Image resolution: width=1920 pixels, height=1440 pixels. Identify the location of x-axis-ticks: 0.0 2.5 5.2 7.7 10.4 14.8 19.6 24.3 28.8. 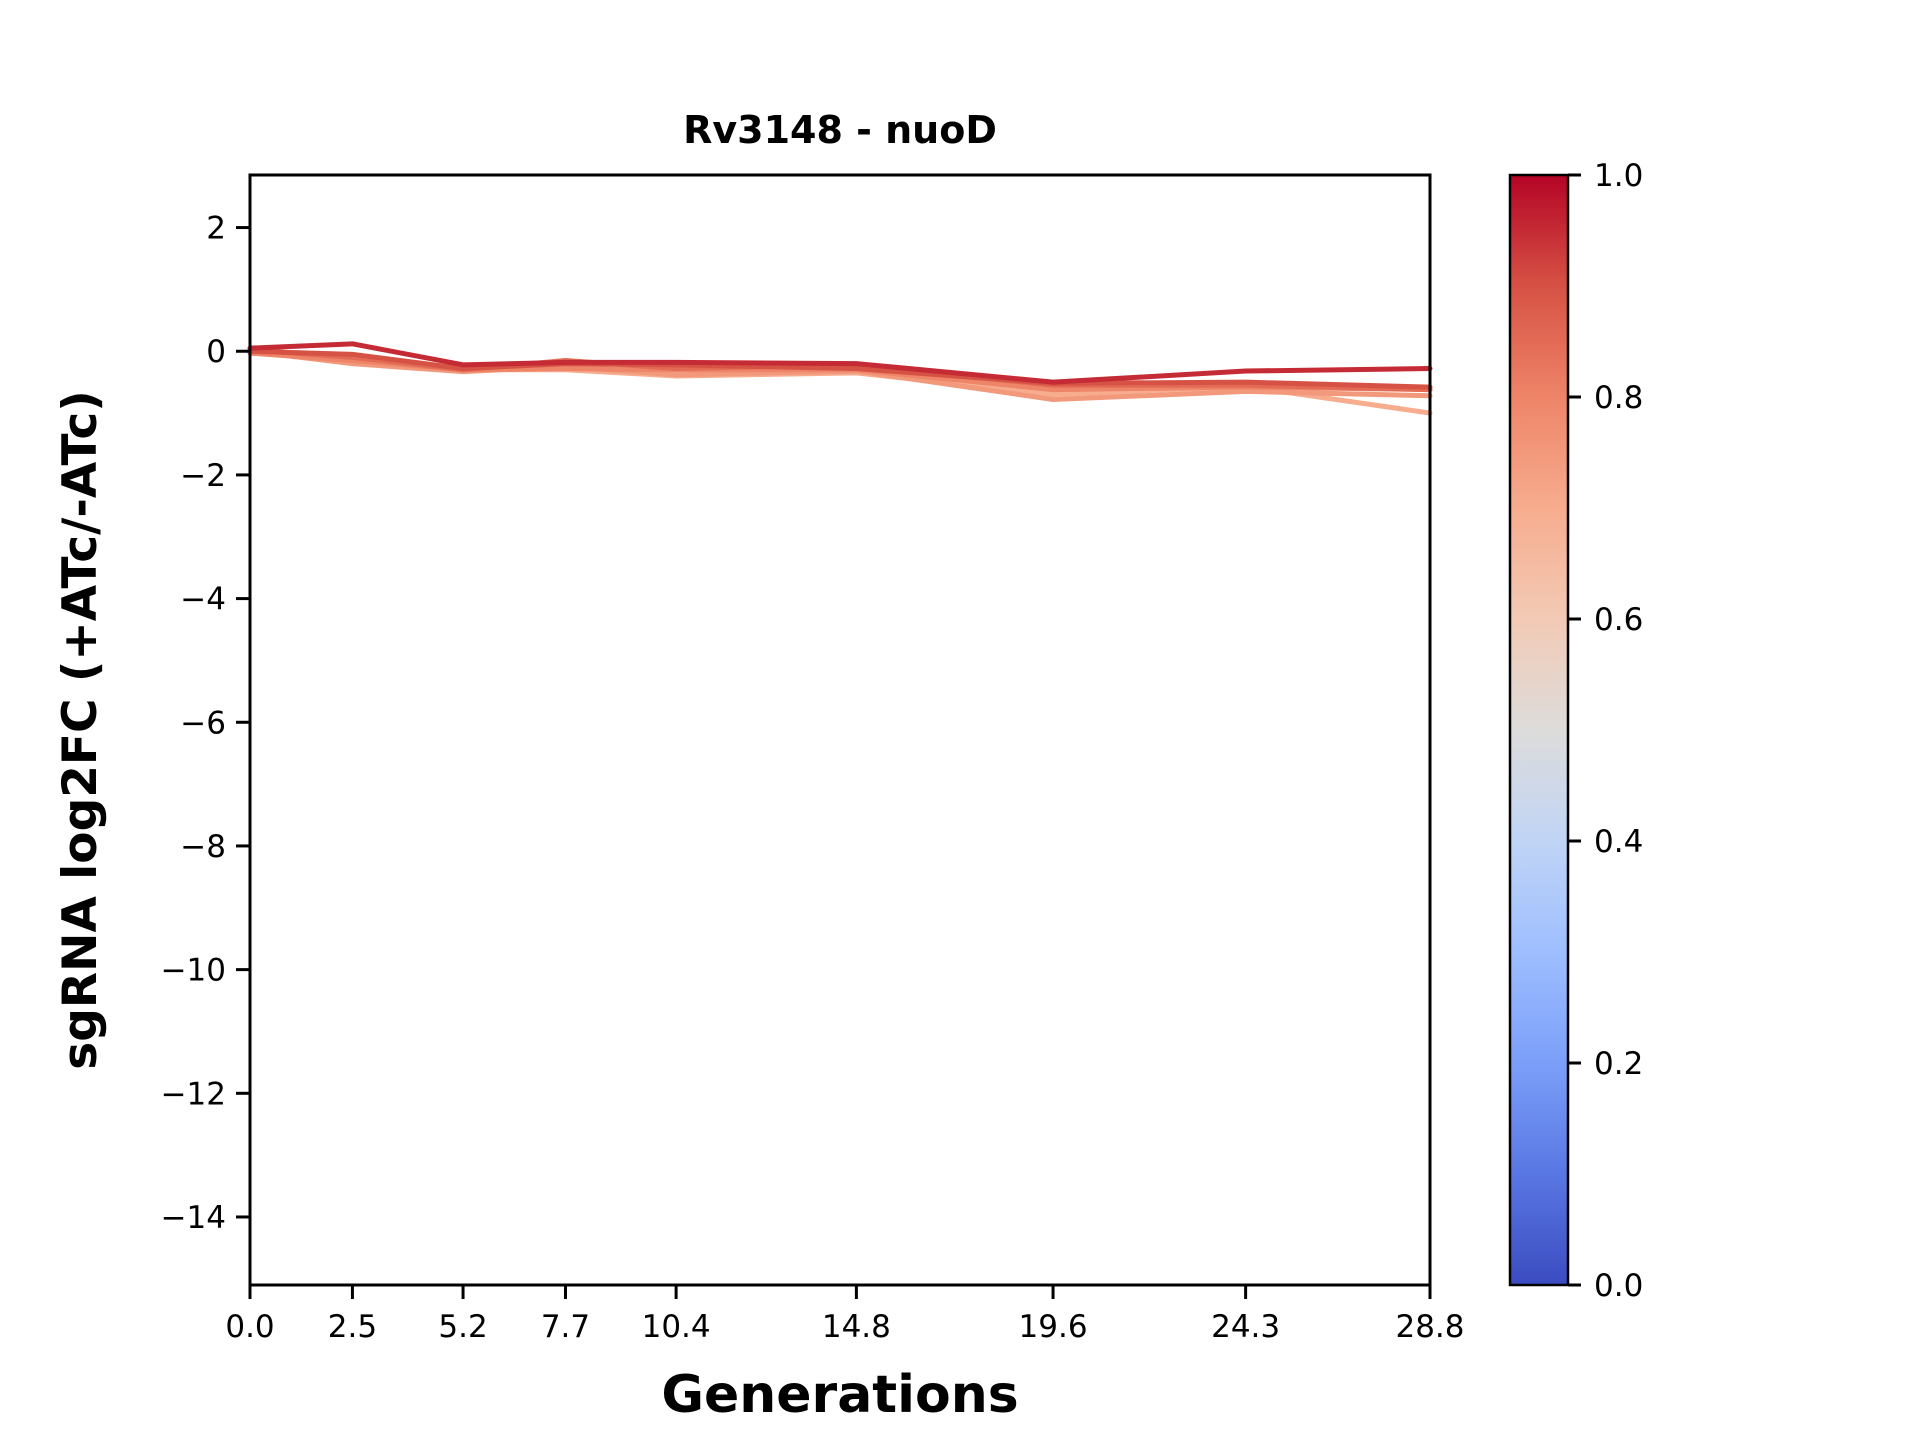
(845, 1315).